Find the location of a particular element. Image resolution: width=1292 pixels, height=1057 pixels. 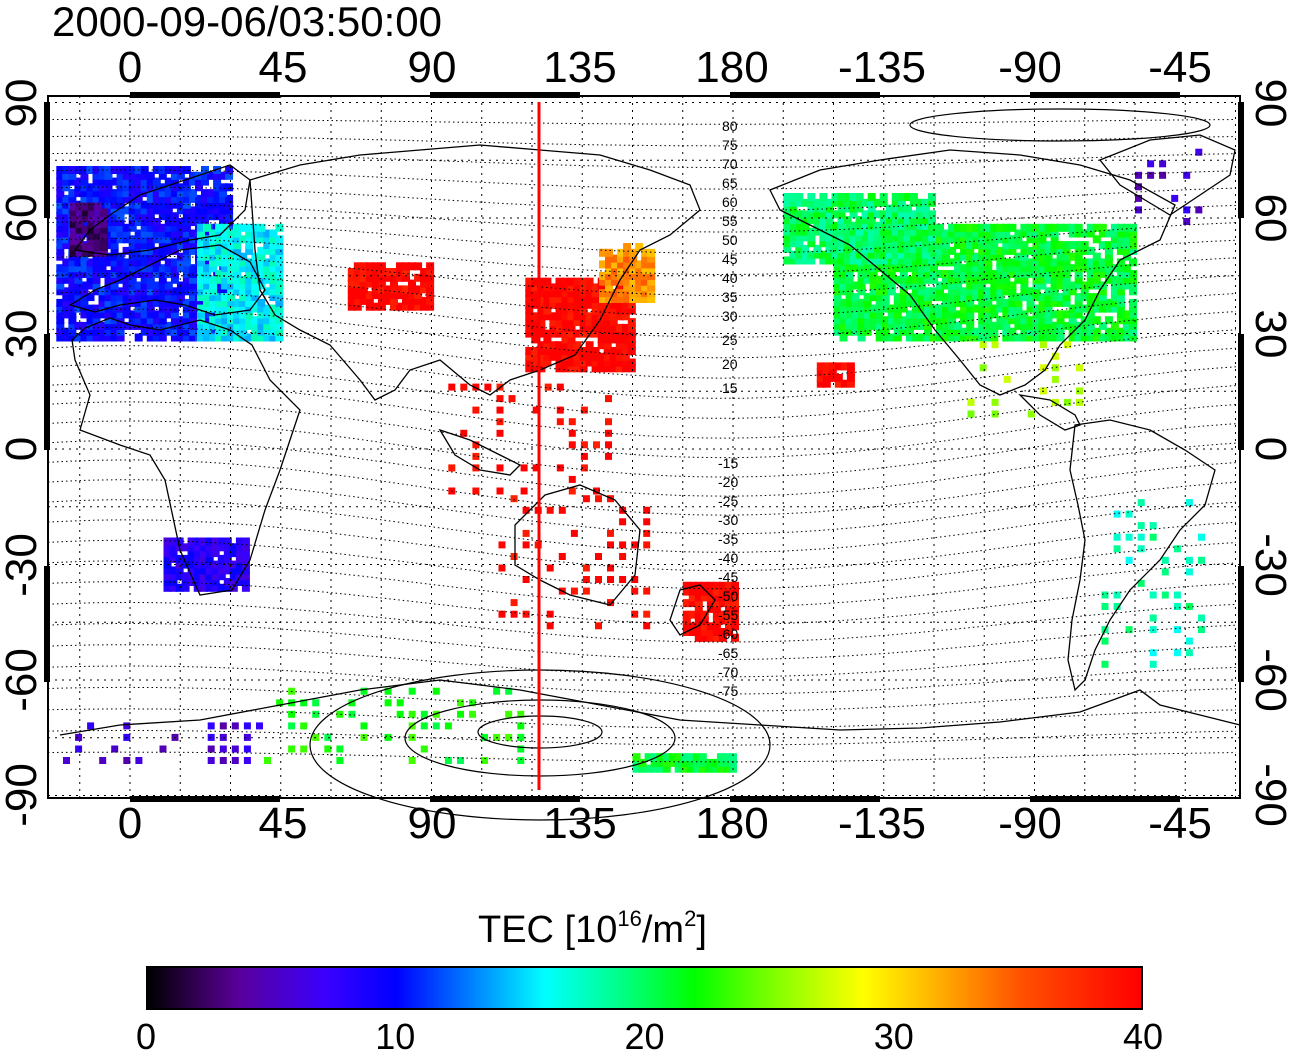

colorbar-tick-label: 10 is located at coordinates (395, 1036).